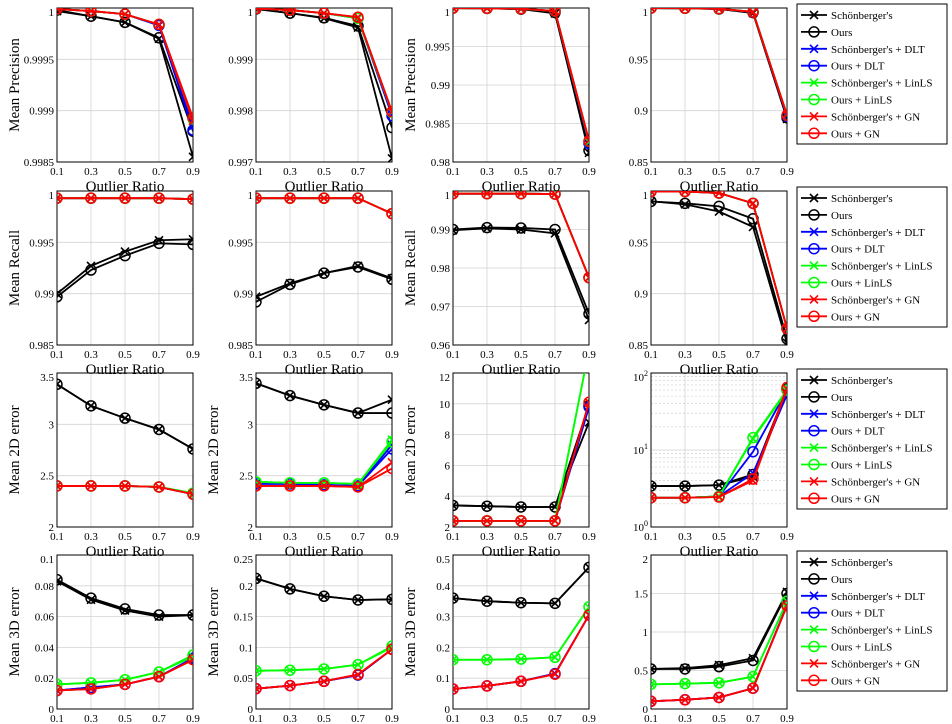 The image size is (952, 724). What do you see at coordinates (872, 257) in the screenshot?
I see `legend-box` at bounding box center [872, 257].